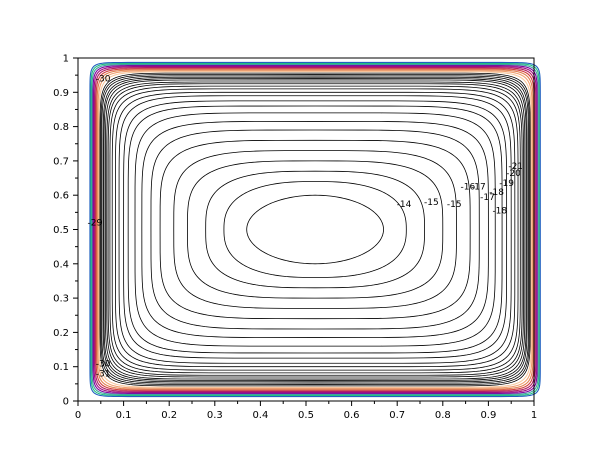 Image resolution: width=610 pixels, height=460 pixels. I want to click on contour-label: -29, so click(95, 224).